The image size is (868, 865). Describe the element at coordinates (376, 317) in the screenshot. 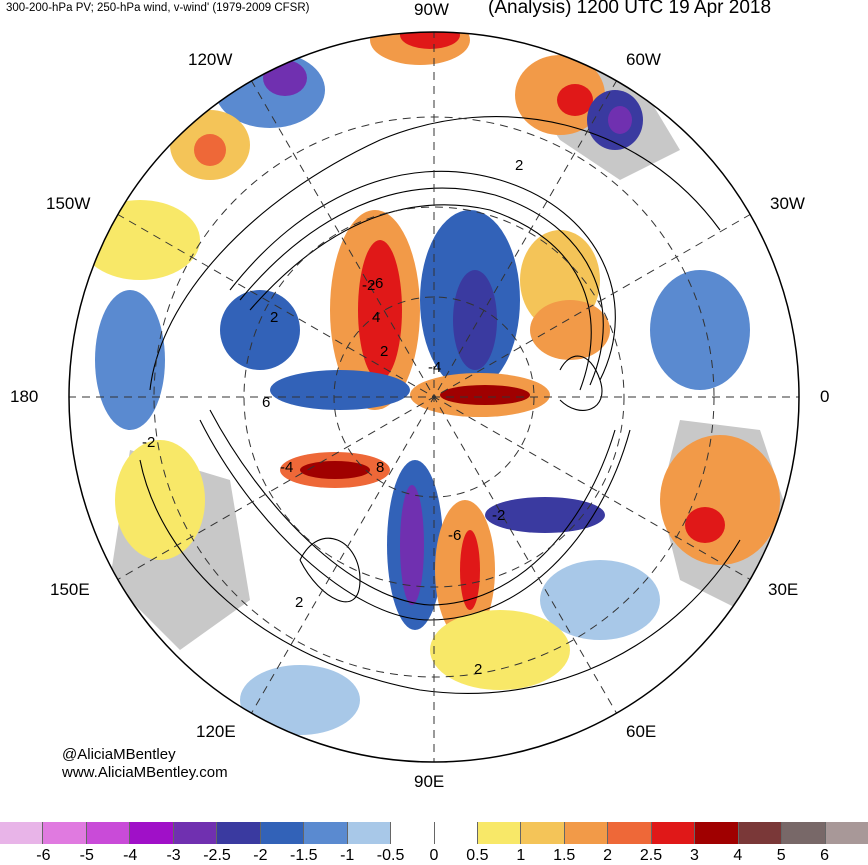

I see `contour-label: 4` at that location.